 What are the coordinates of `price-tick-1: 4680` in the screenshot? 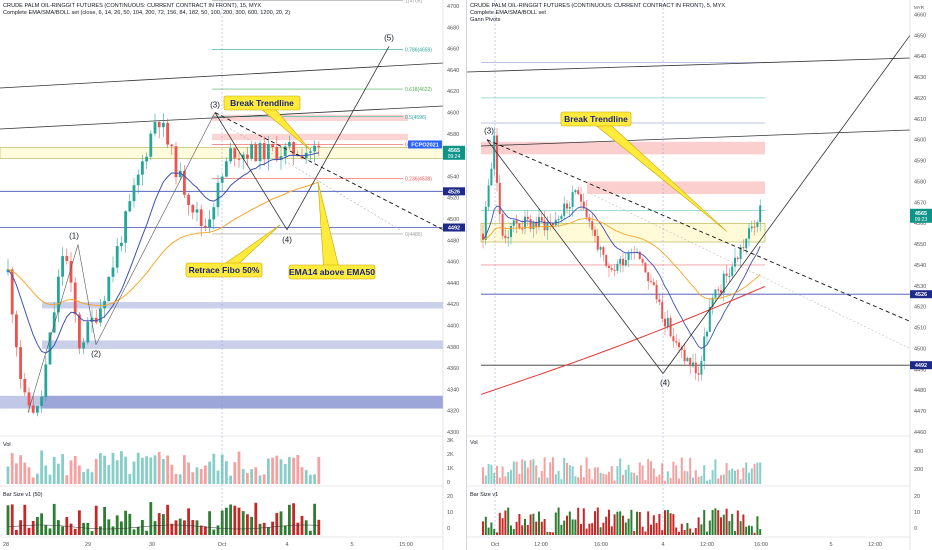 It's located at (453, 28).